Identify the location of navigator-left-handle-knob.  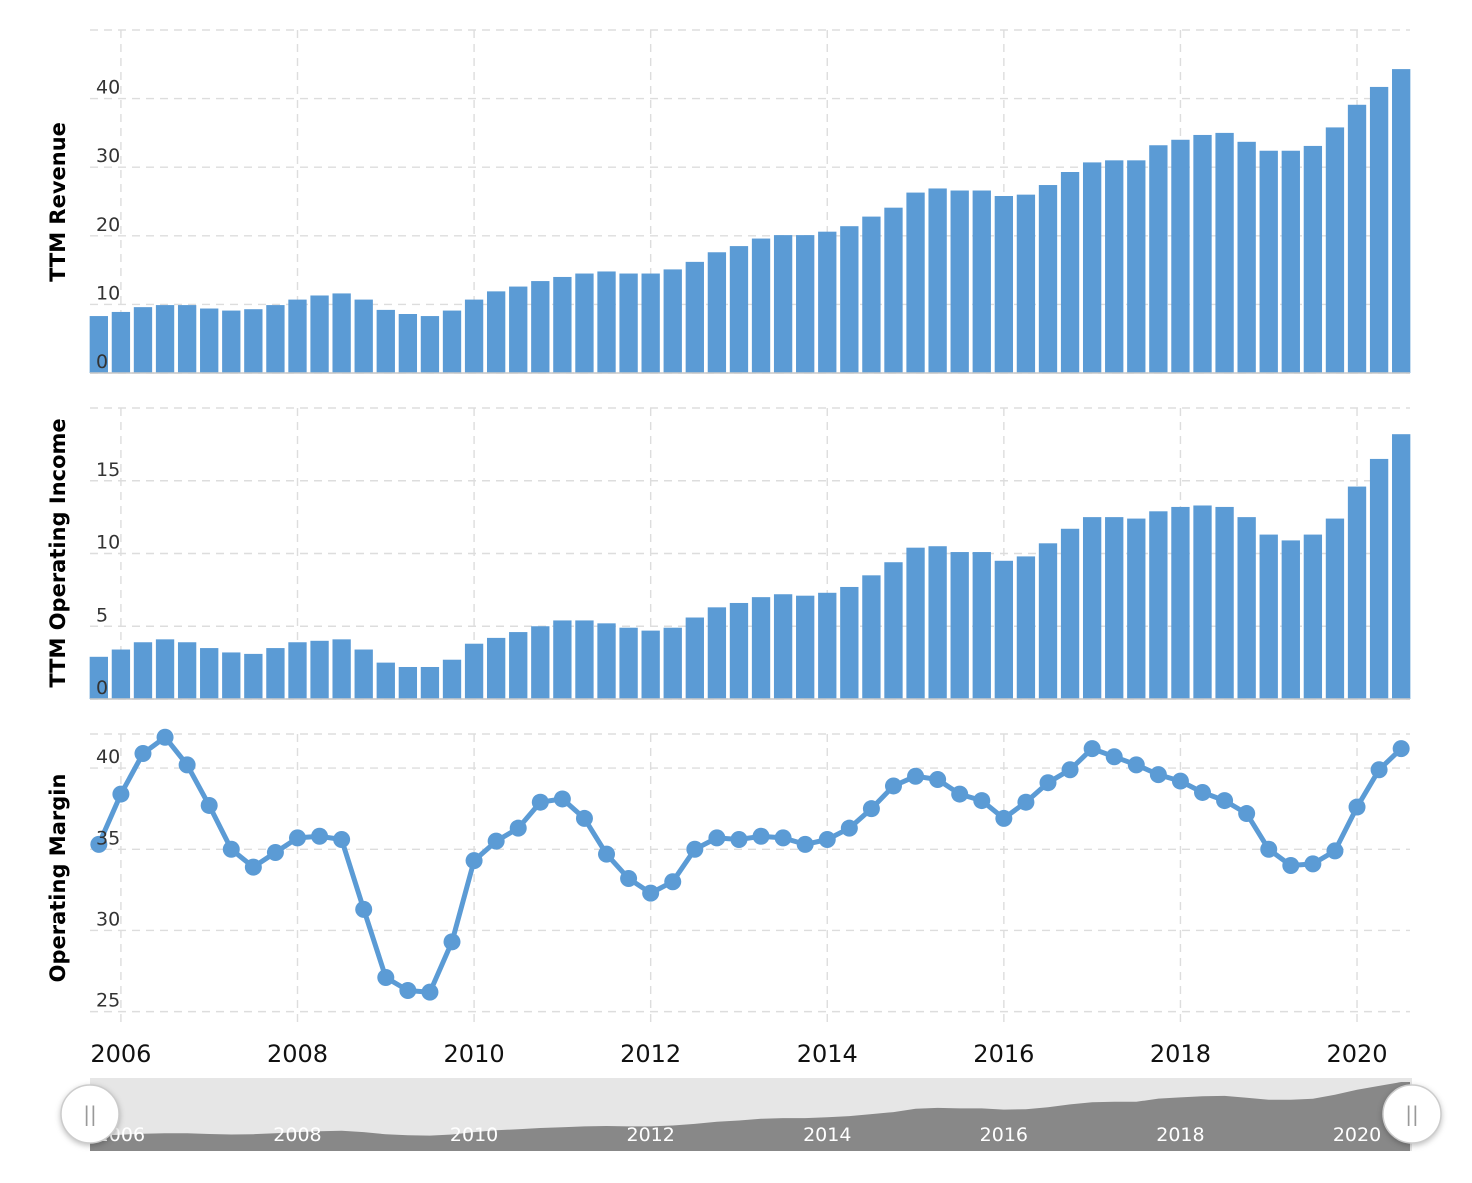
(90, 1114).